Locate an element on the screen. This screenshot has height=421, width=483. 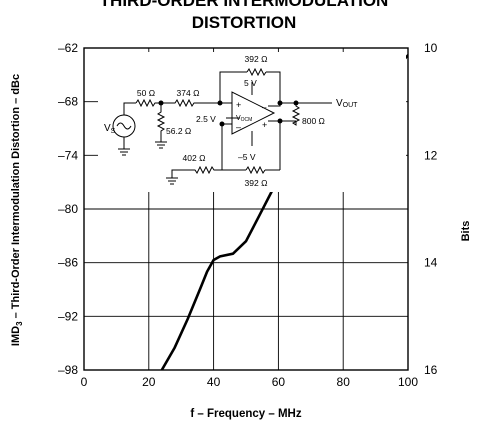
wire-feedback-top-left is located at coordinates (233, 87).